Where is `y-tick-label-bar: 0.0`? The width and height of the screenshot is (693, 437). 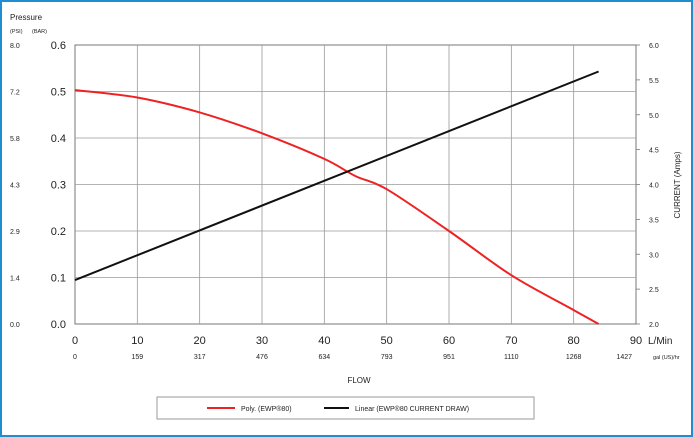
y-tick-label-bar: 0.0 is located at coordinates (58, 325).